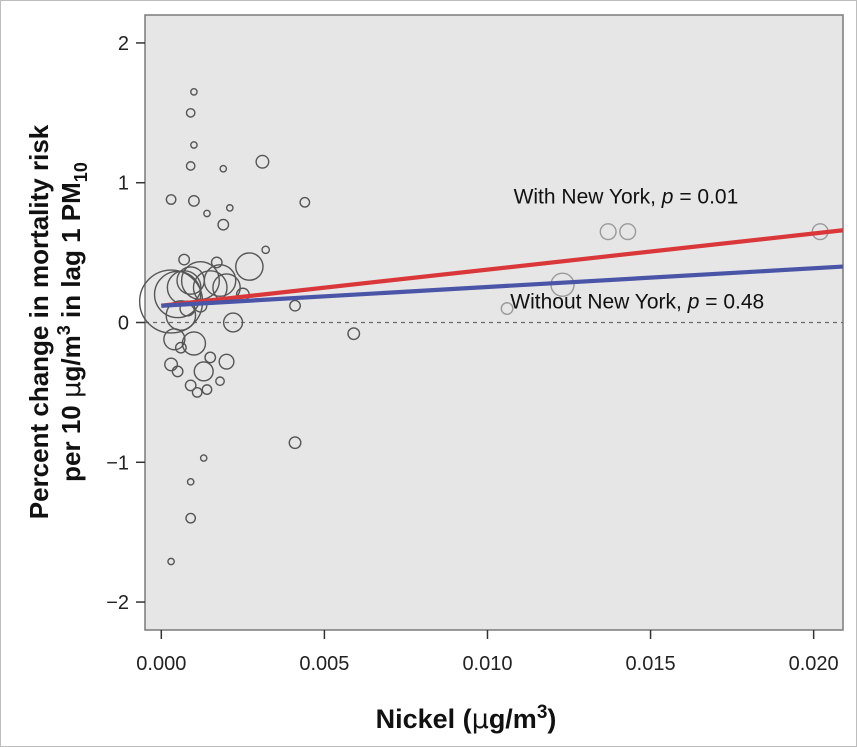  I want to click on annotation-0-value: = 0.01, so click(705, 197).